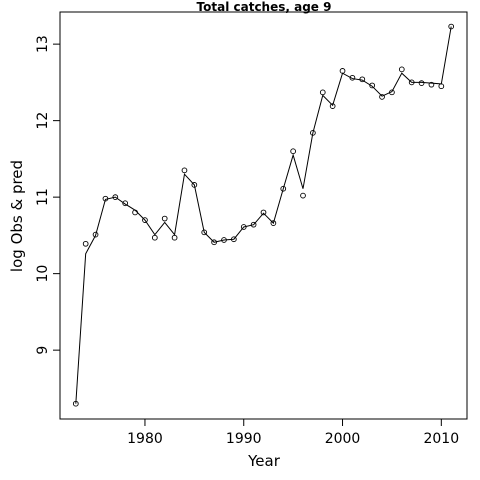  What do you see at coordinates (43, 44) in the screenshot?
I see `y-tick-label: 13` at bounding box center [43, 44].